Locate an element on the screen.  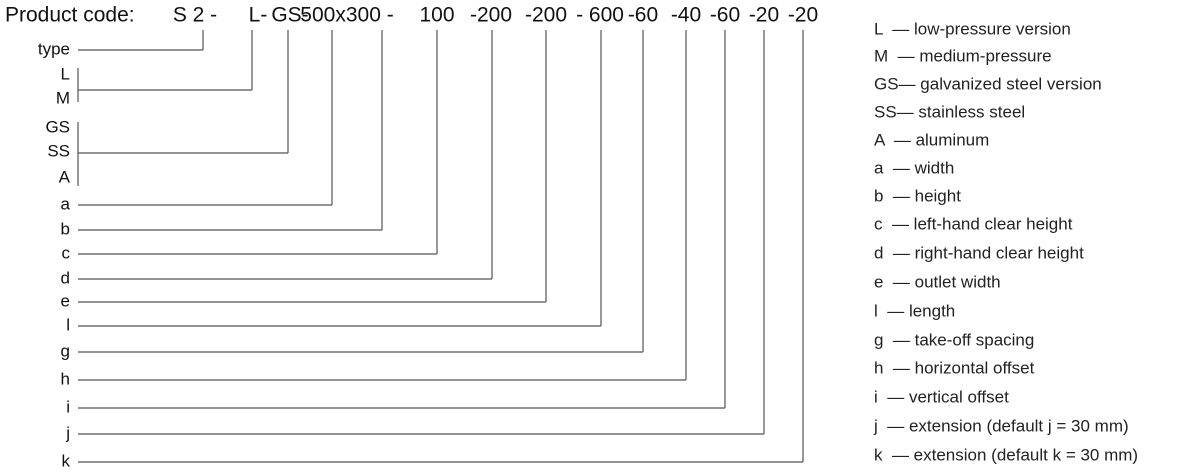
legend-entry: g — take-off spacing is located at coordinates (954, 339).